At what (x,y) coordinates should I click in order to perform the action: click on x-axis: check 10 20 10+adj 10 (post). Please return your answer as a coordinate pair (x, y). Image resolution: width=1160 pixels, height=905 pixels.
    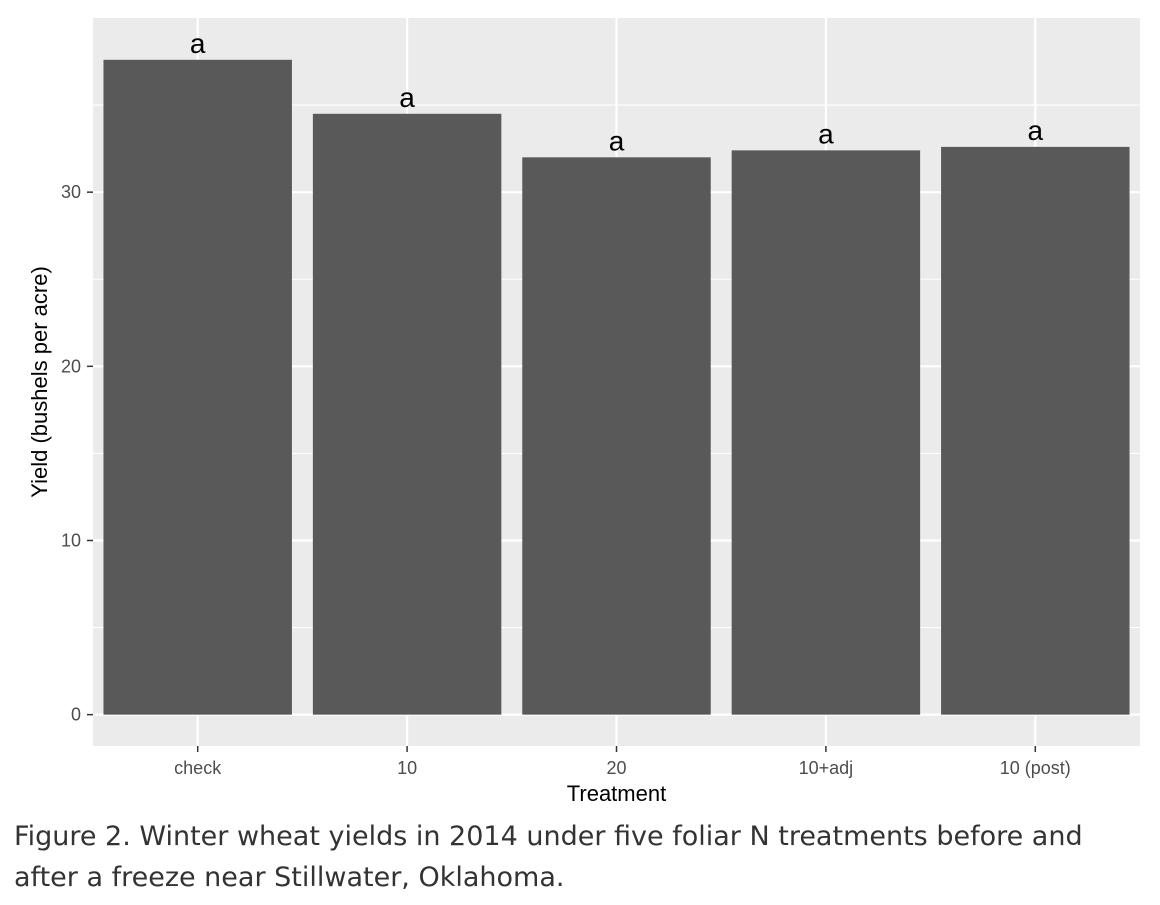
    Looking at the image, I should click on (622, 762).